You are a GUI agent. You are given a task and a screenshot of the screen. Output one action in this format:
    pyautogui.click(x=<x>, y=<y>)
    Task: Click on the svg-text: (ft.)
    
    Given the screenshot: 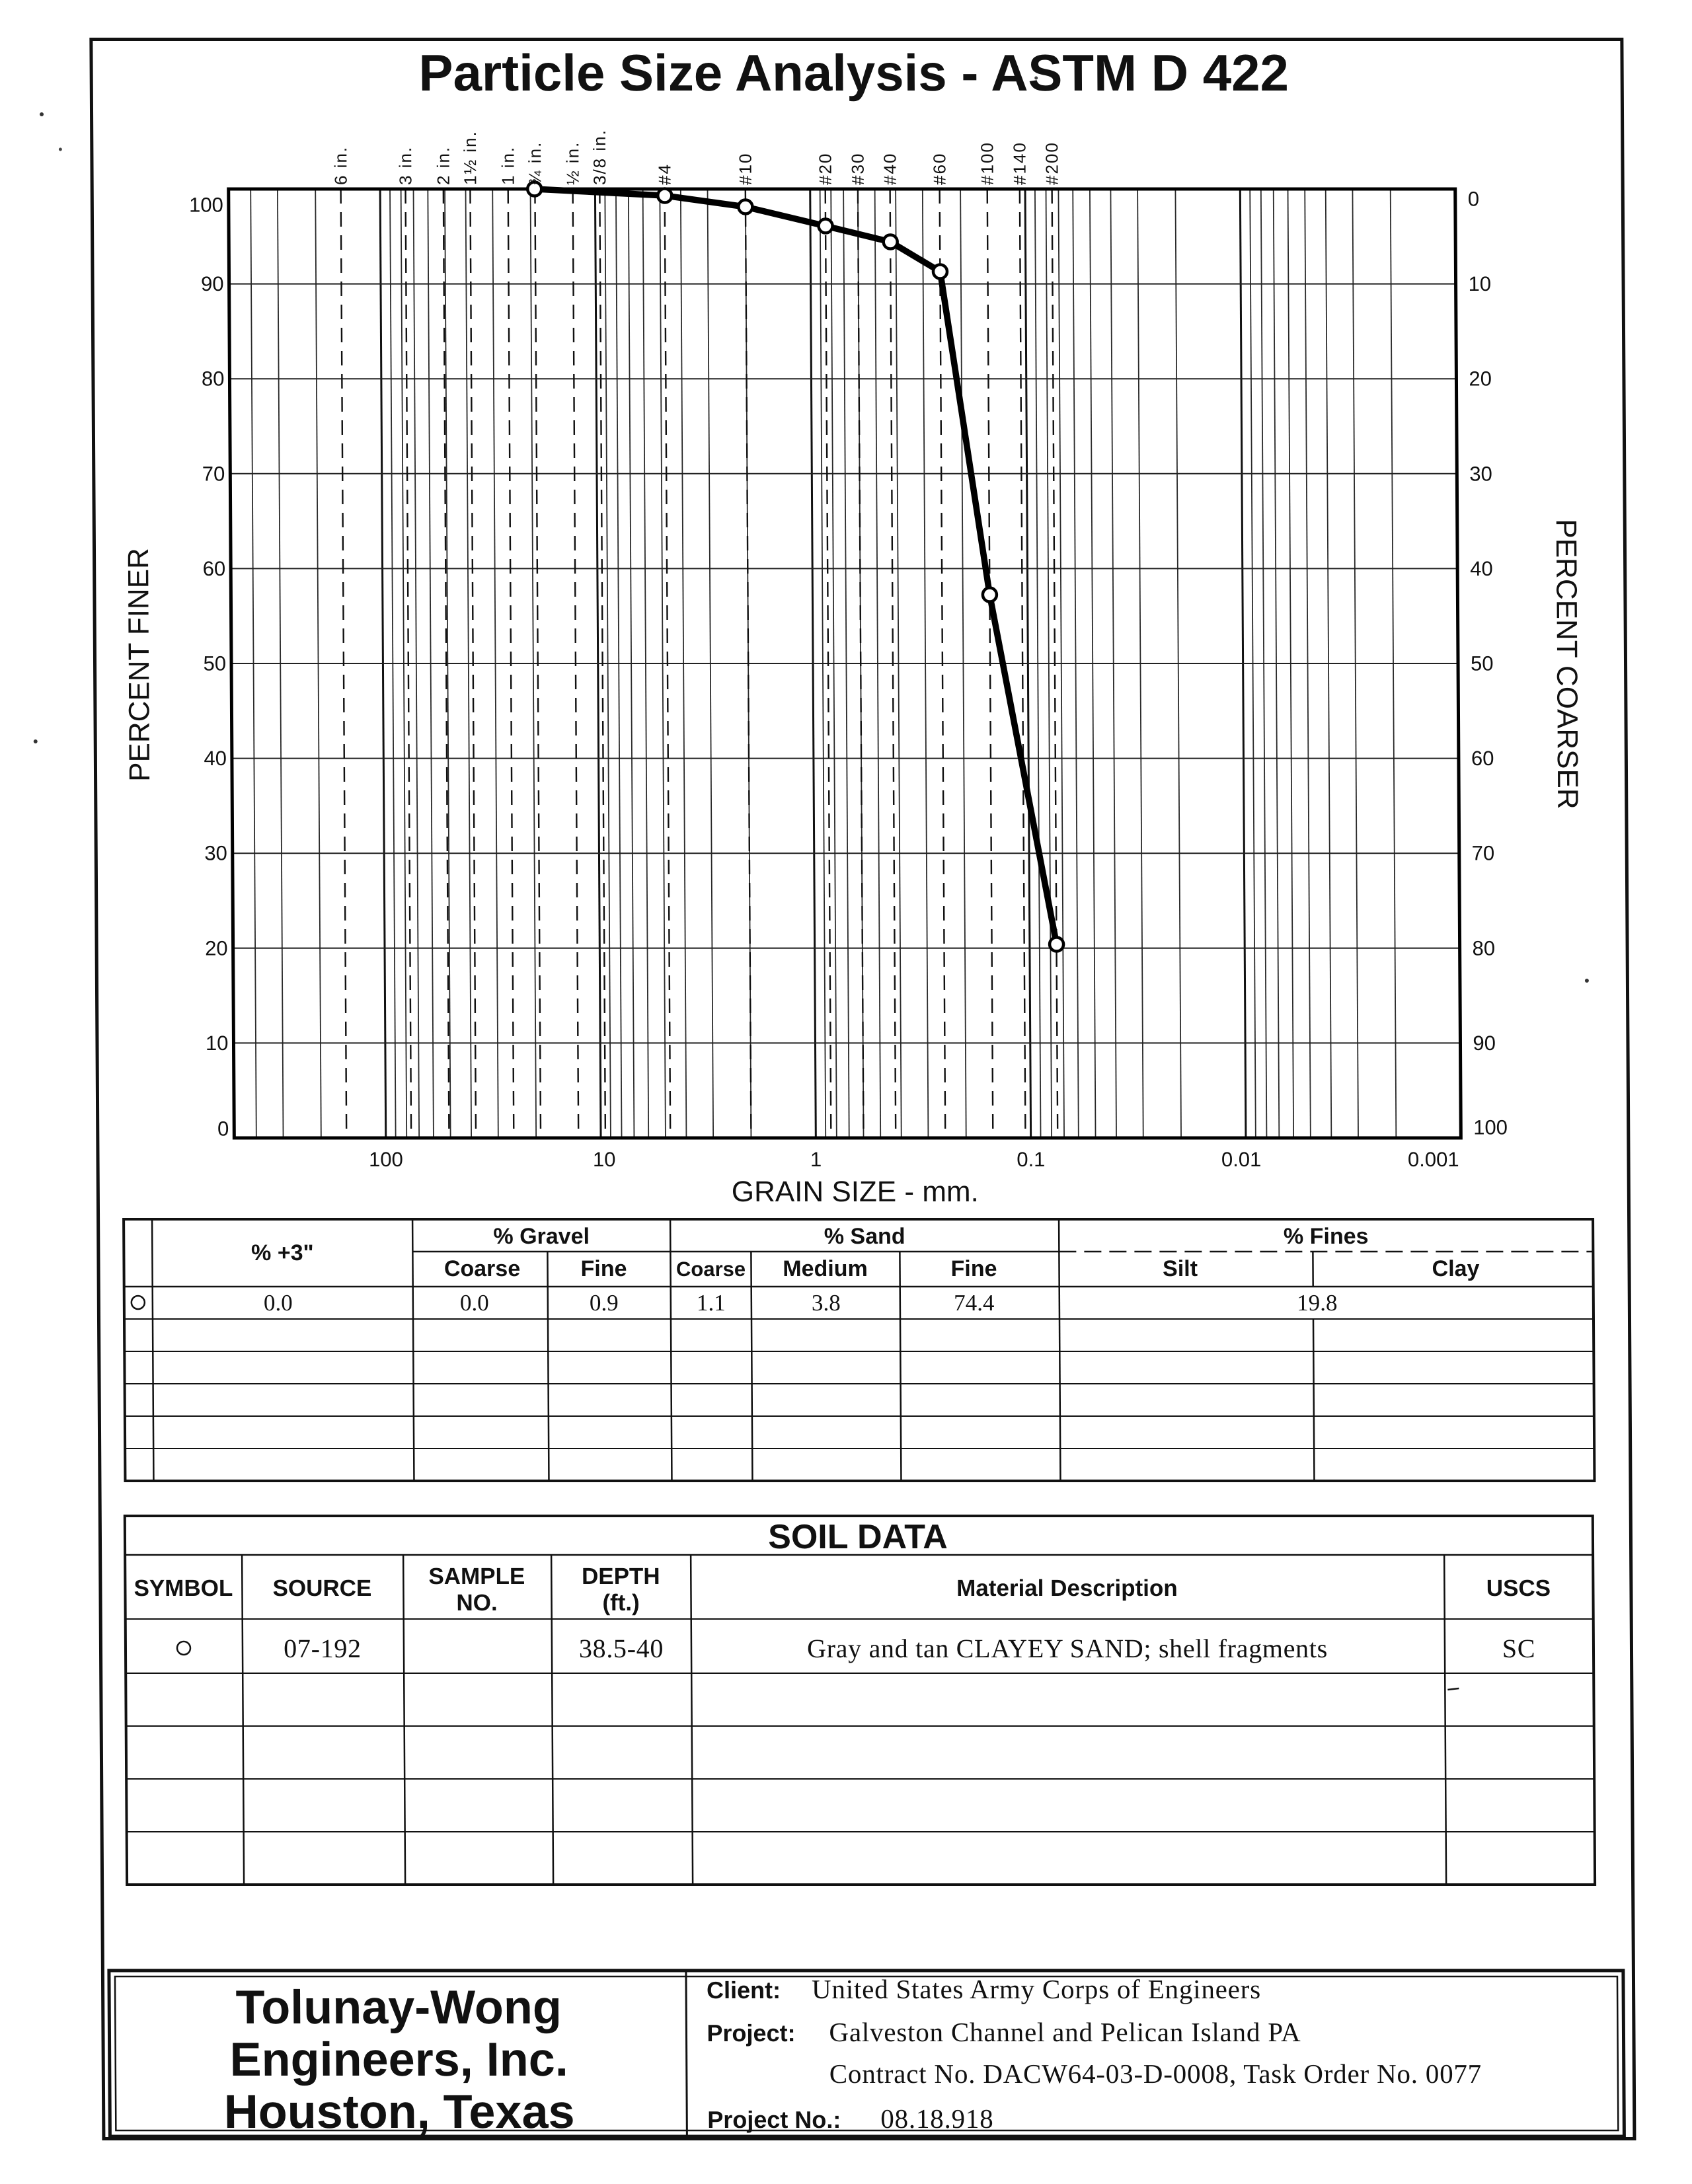 What is the action you would take?
    pyautogui.click(x=621, y=1603)
    